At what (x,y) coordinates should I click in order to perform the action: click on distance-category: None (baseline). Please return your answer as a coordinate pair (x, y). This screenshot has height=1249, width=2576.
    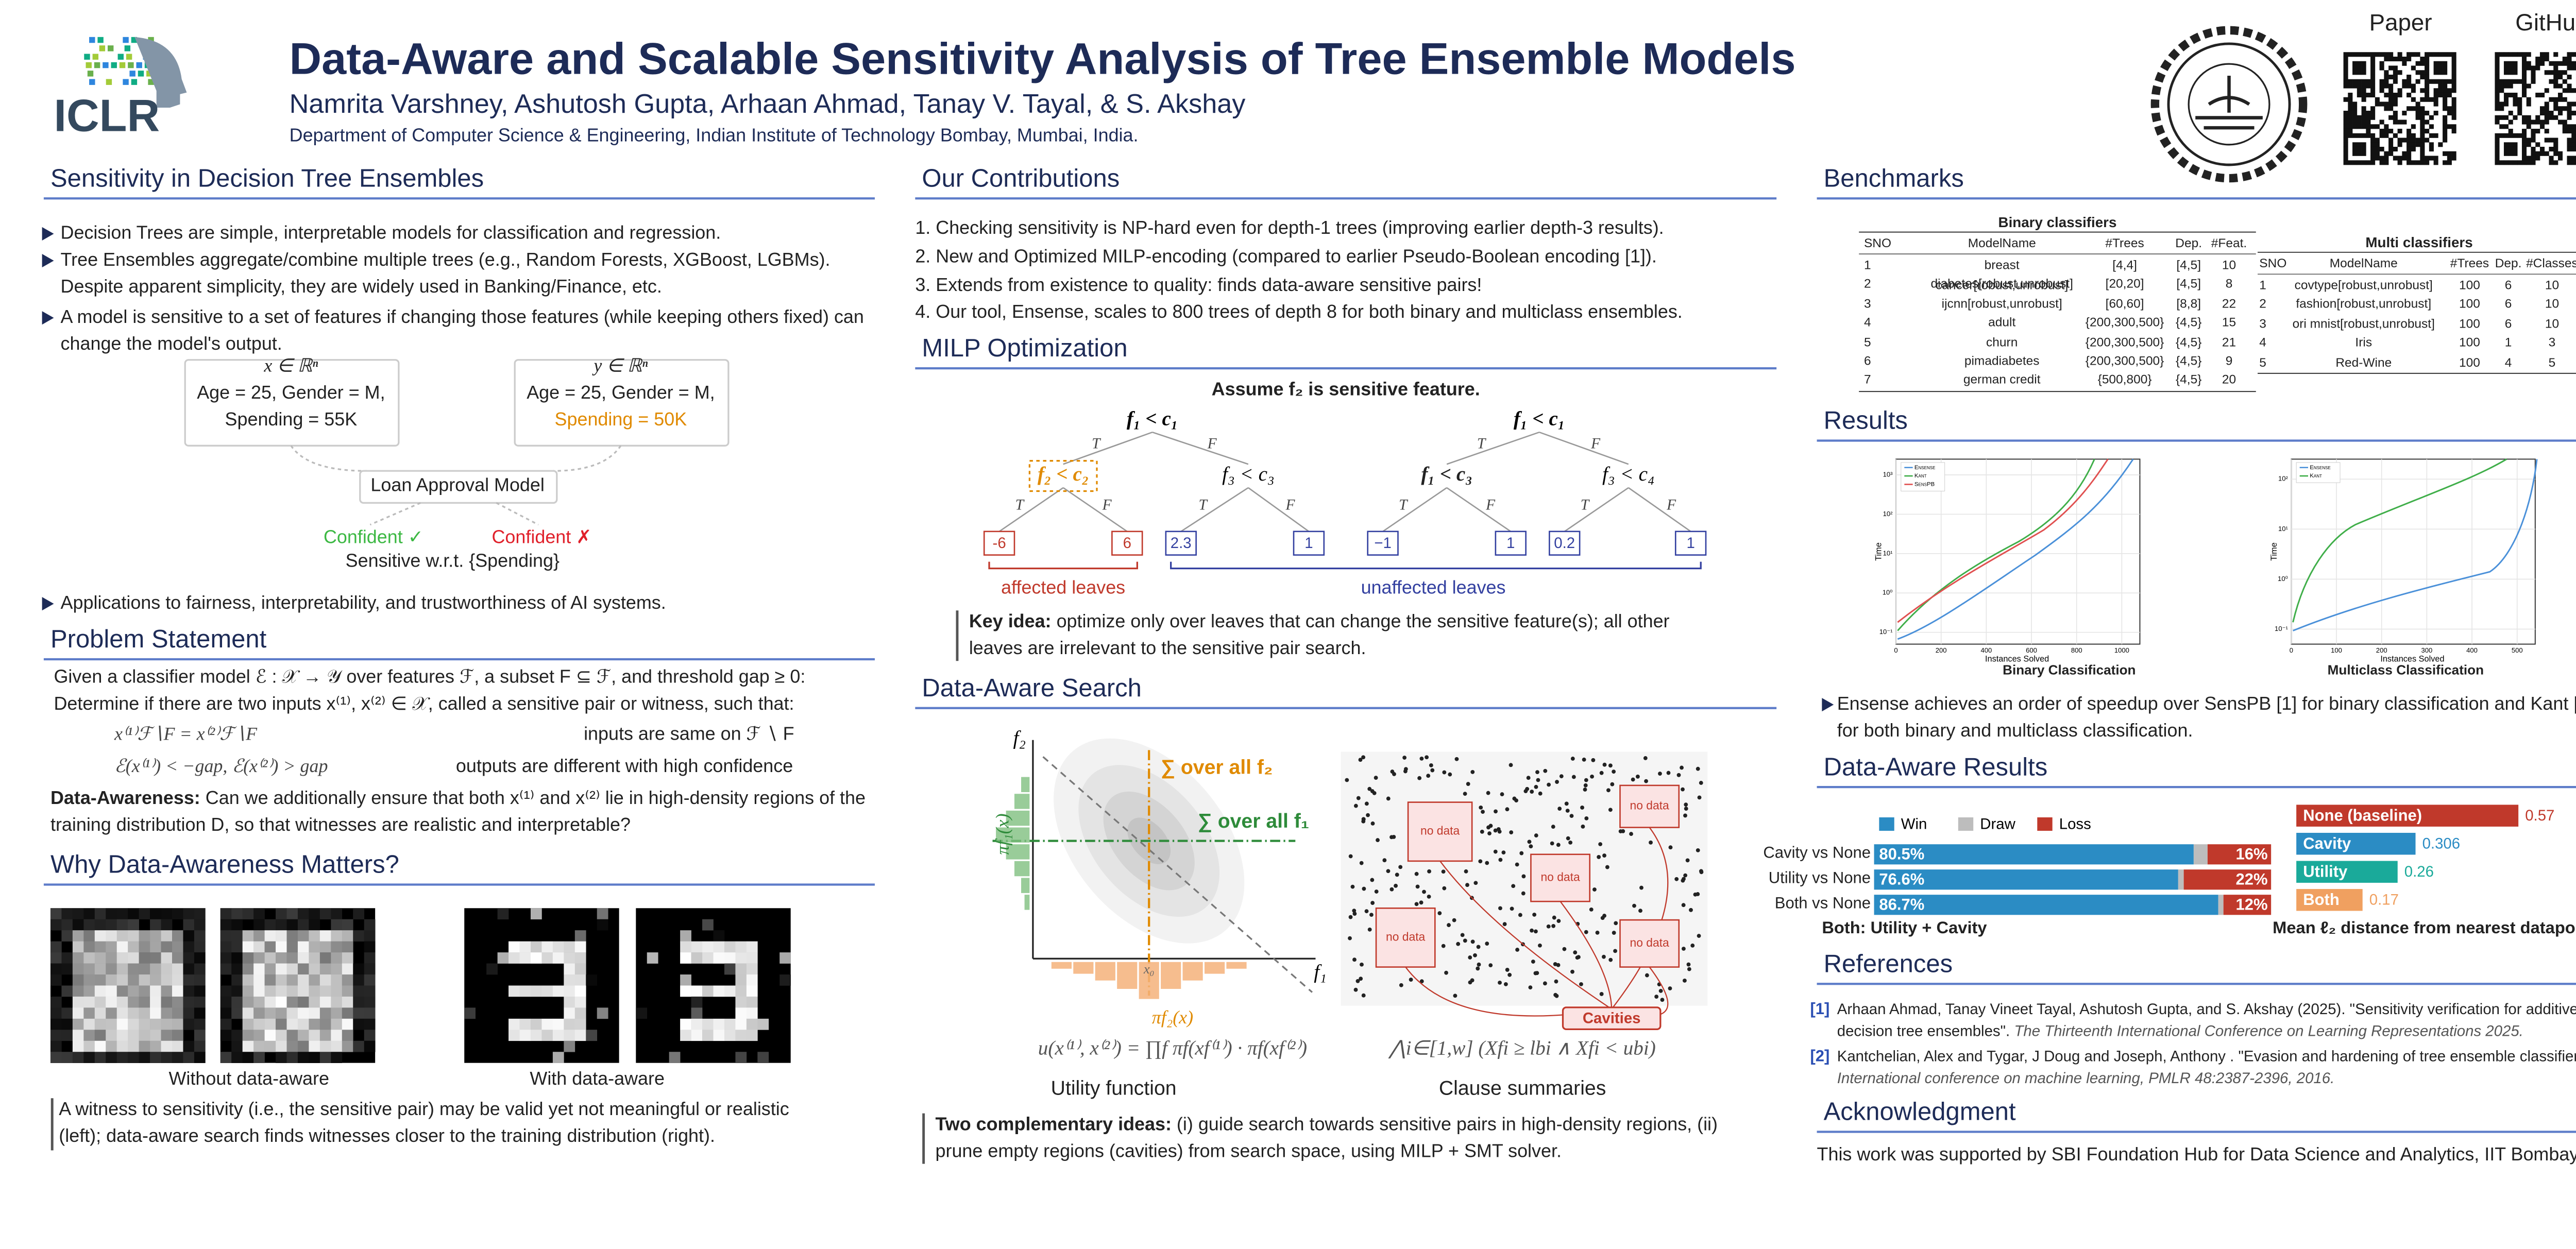
    Looking at the image, I should click on (2362, 815).